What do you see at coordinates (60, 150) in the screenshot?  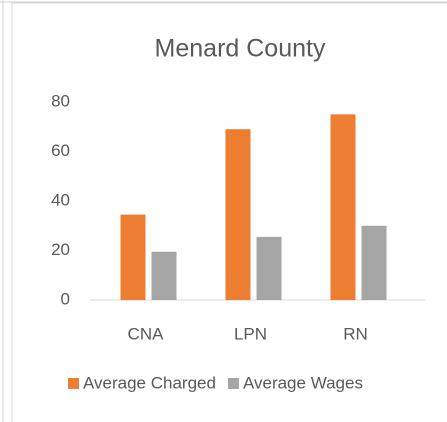 I see `y-tick-label: 60` at bounding box center [60, 150].